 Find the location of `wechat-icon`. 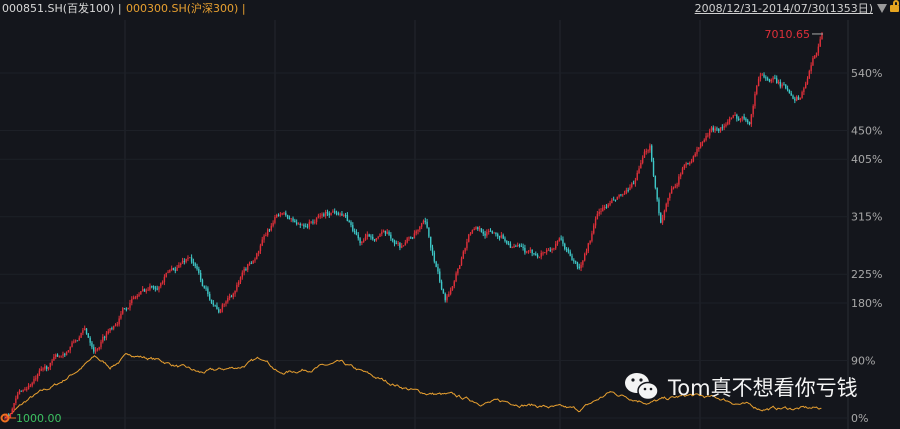

wechat-icon is located at coordinates (642, 387).